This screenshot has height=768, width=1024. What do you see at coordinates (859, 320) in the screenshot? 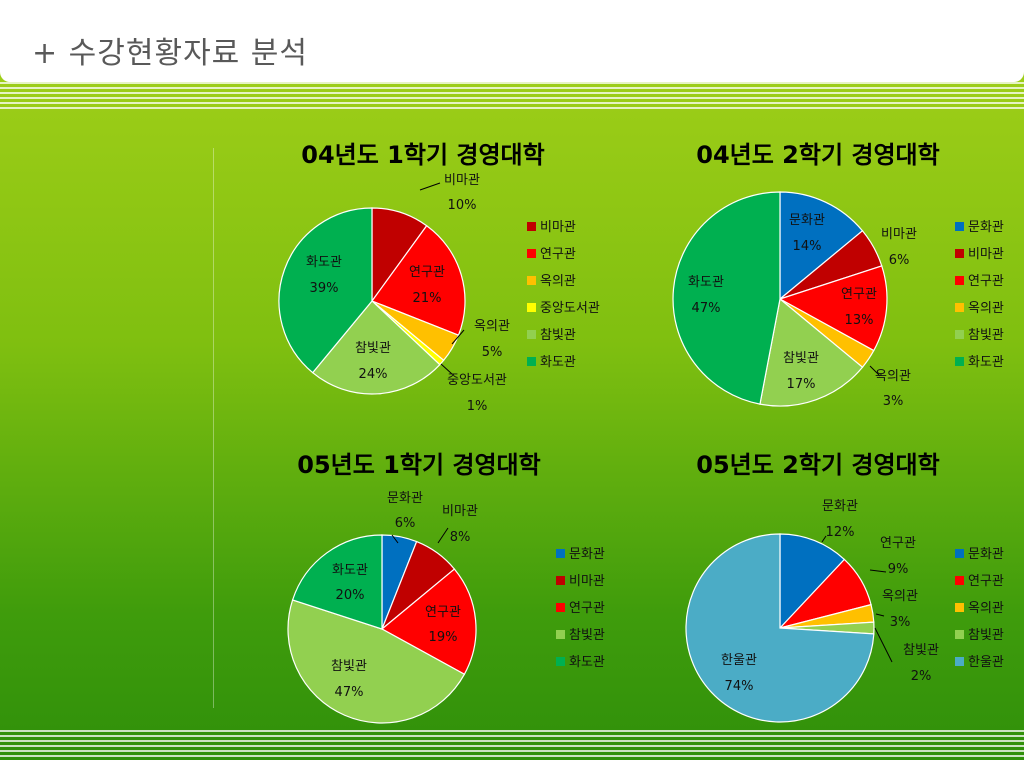
I see `data-label-value: 13%` at bounding box center [859, 320].